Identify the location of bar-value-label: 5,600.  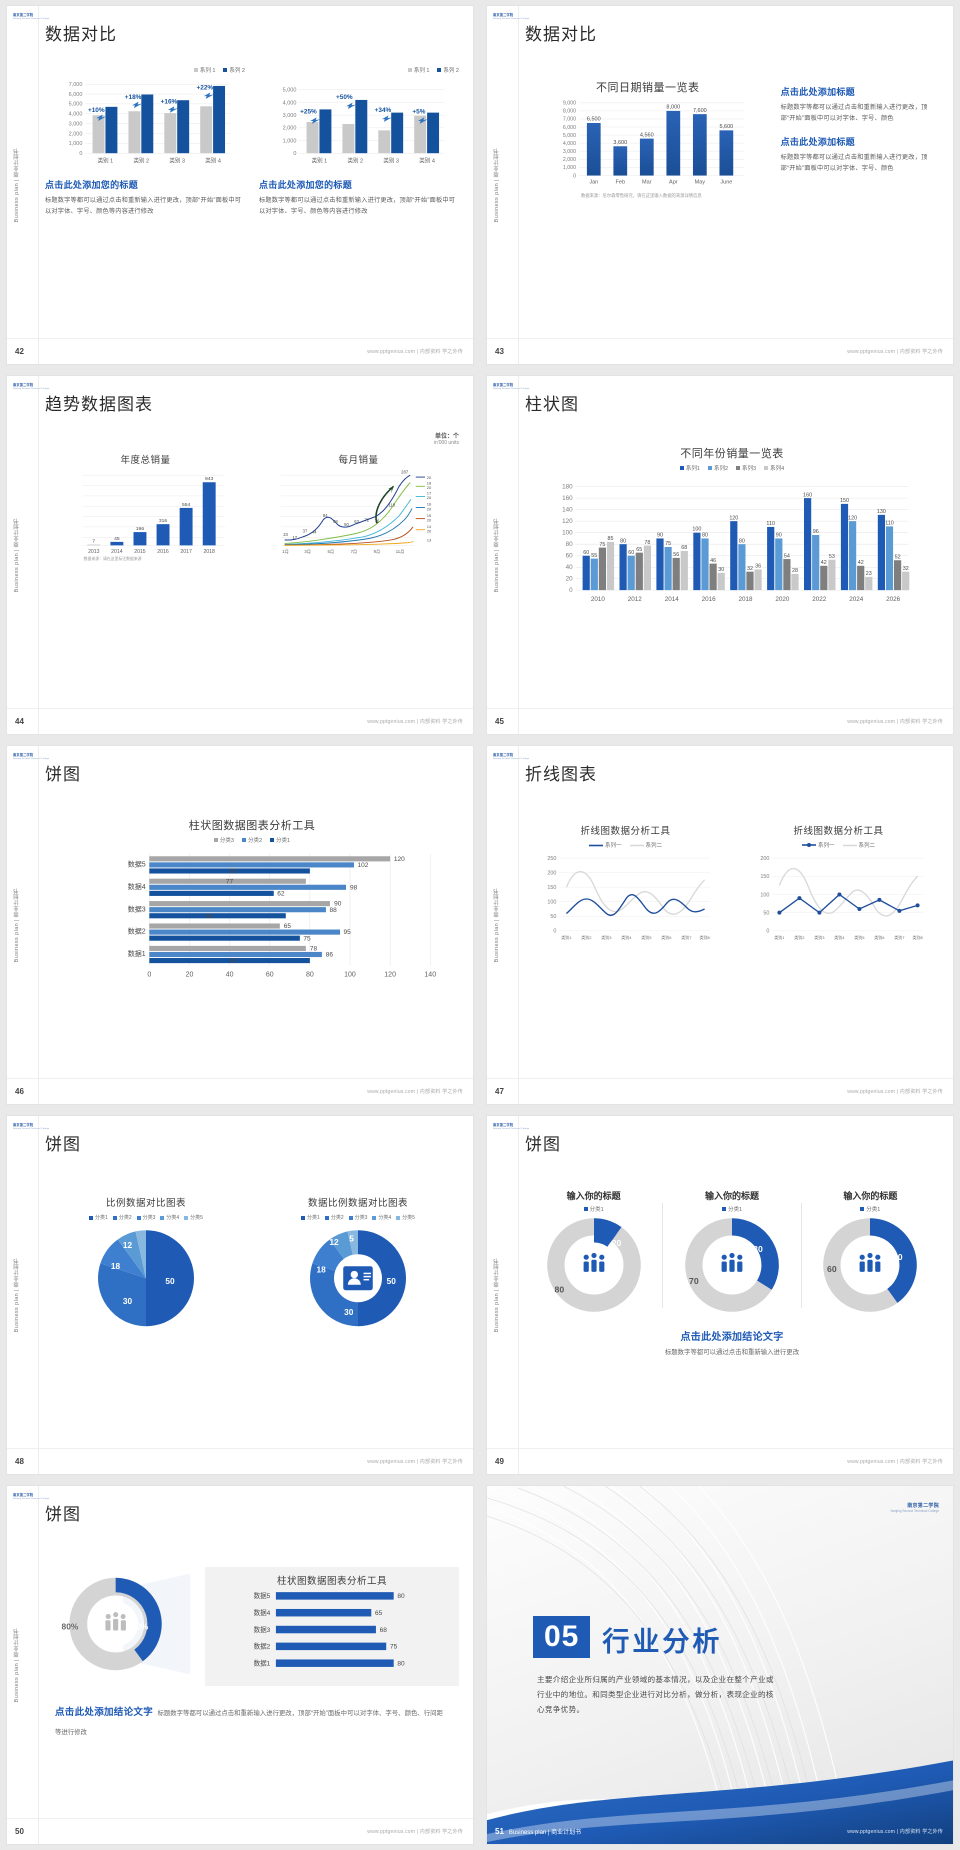
(726, 127).